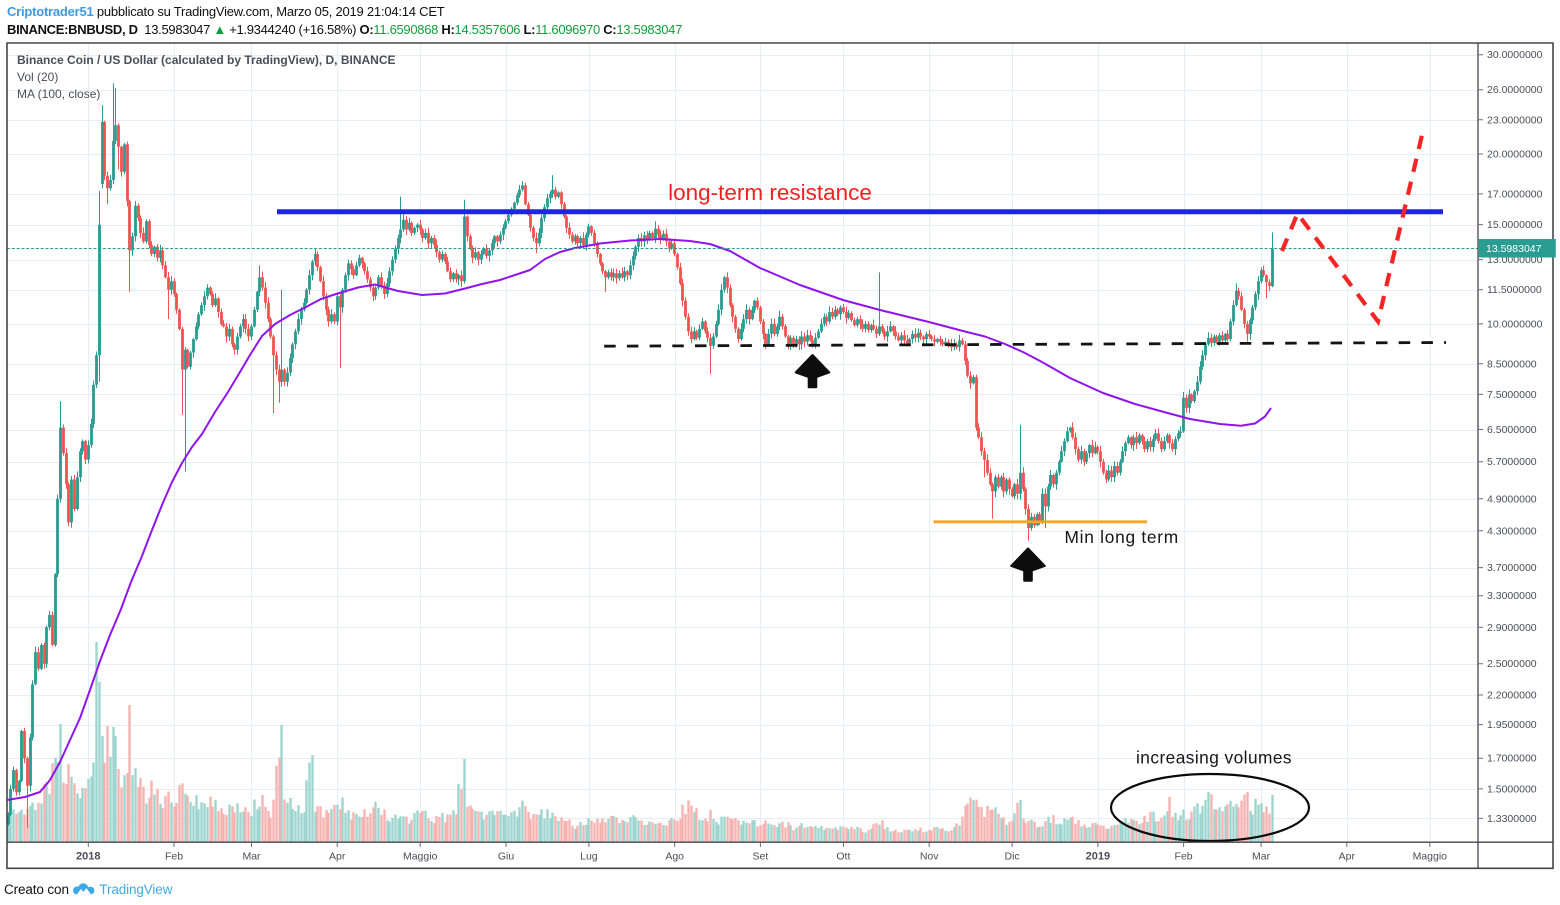 The image size is (1560, 905). I want to click on svg-text: 26.0000000, so click(1515, 90).